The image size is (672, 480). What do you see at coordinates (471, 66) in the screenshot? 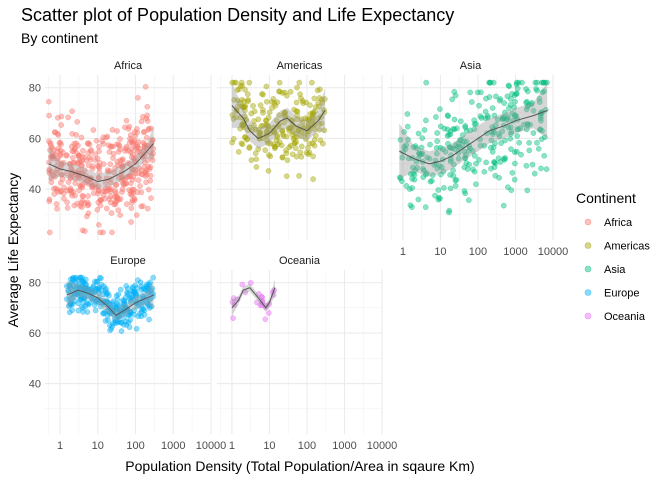
I see `strip-label-asia: Asia` at bounding box center [471, 66].